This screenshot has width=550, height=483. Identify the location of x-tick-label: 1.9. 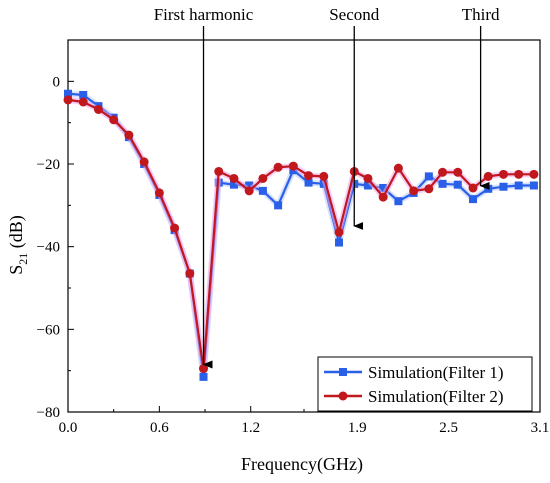
(357, 428).